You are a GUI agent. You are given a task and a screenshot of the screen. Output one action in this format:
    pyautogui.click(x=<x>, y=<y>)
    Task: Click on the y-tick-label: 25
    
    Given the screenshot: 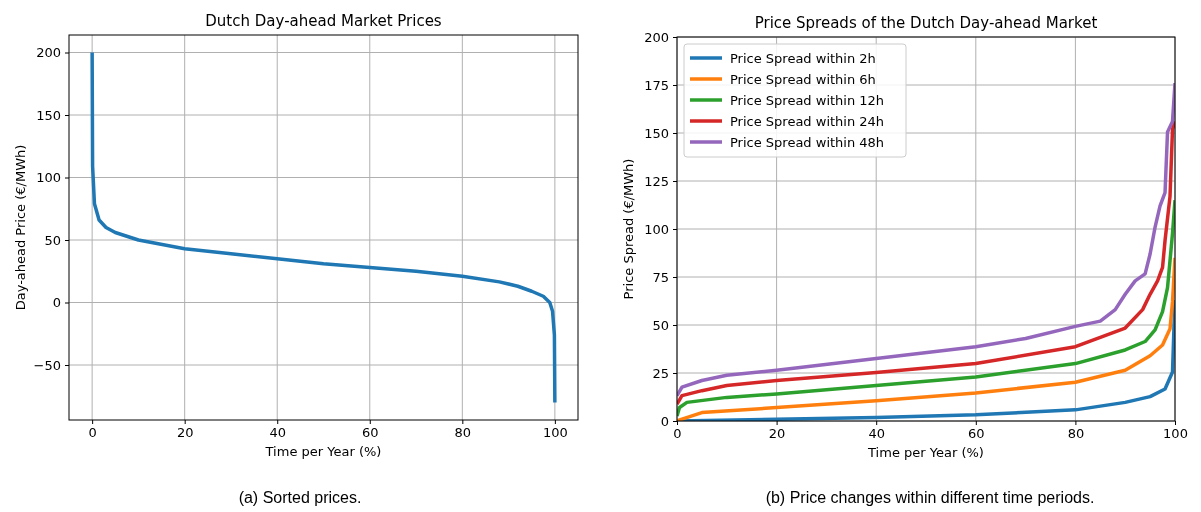 What is the action you would take?
    pyautogui.click(x=660, y=373)
    